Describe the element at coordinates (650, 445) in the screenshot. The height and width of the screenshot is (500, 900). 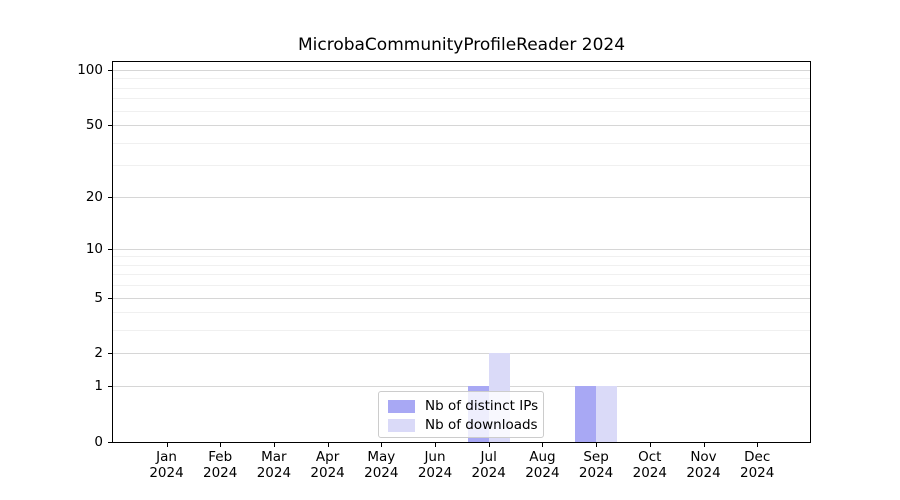
I see `xtick-mark-oct` at that location.